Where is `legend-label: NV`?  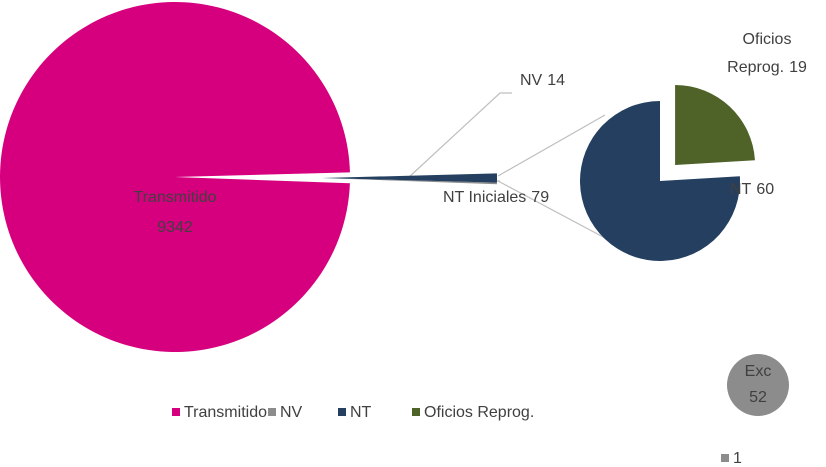
legend-label: NV is located at coordinates (291, 412).